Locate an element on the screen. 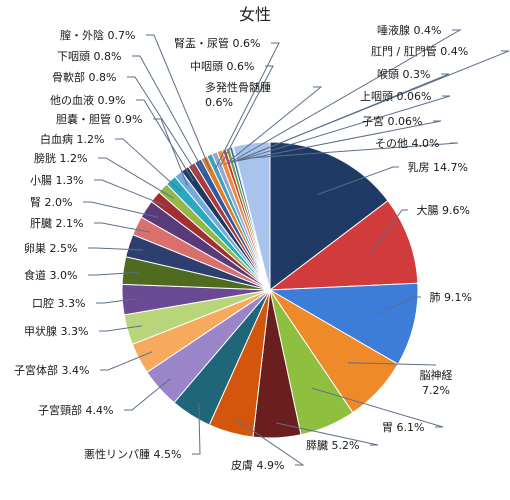  leader-line-膣-外陰 is located at coordinates (179, 102).